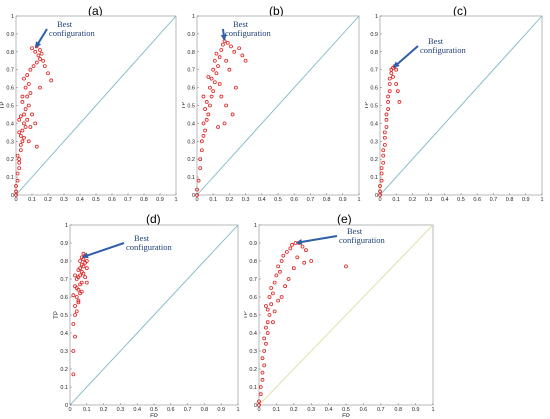 The height and width of the screenshot is (419, 550). I want to click on x-tick-label: 0.6, so click(112, 200).